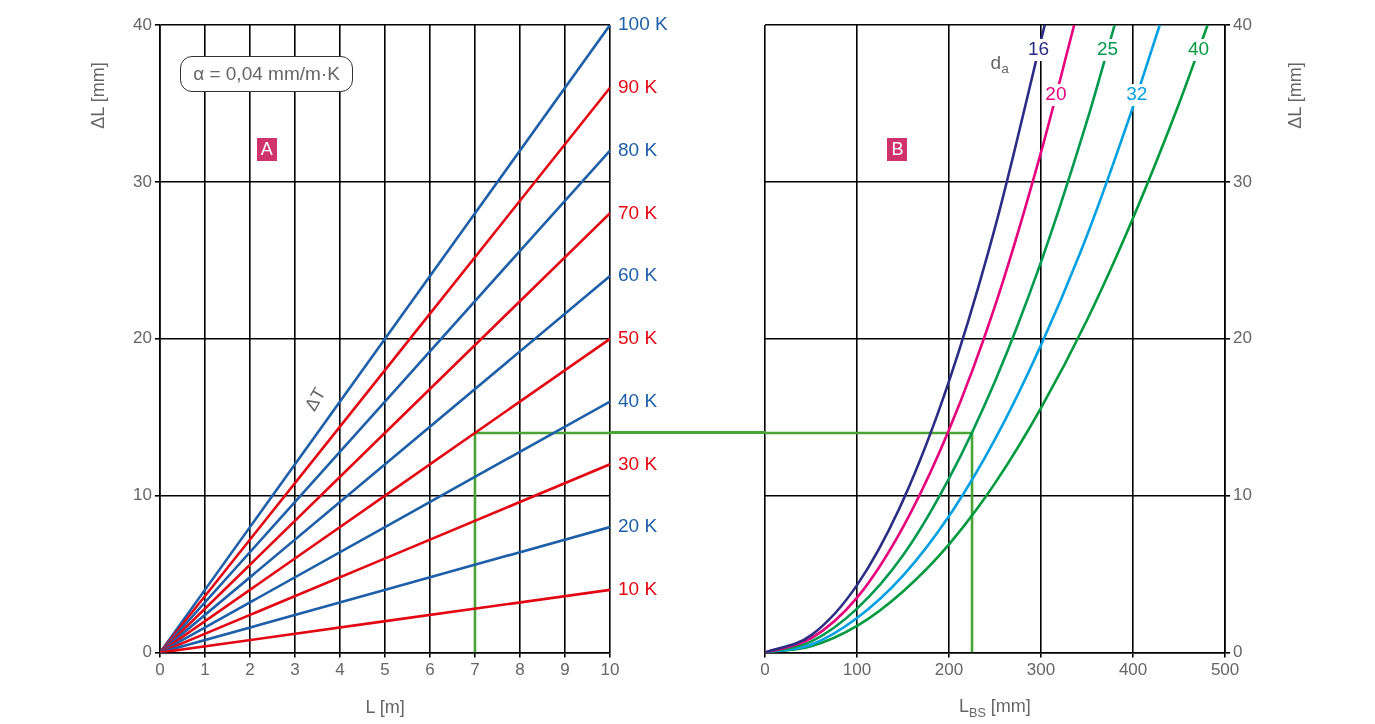 Image resolution: width=1375 pixels, height=724 pixels. I want to click on series-label: 20 K, so click(638, 526).